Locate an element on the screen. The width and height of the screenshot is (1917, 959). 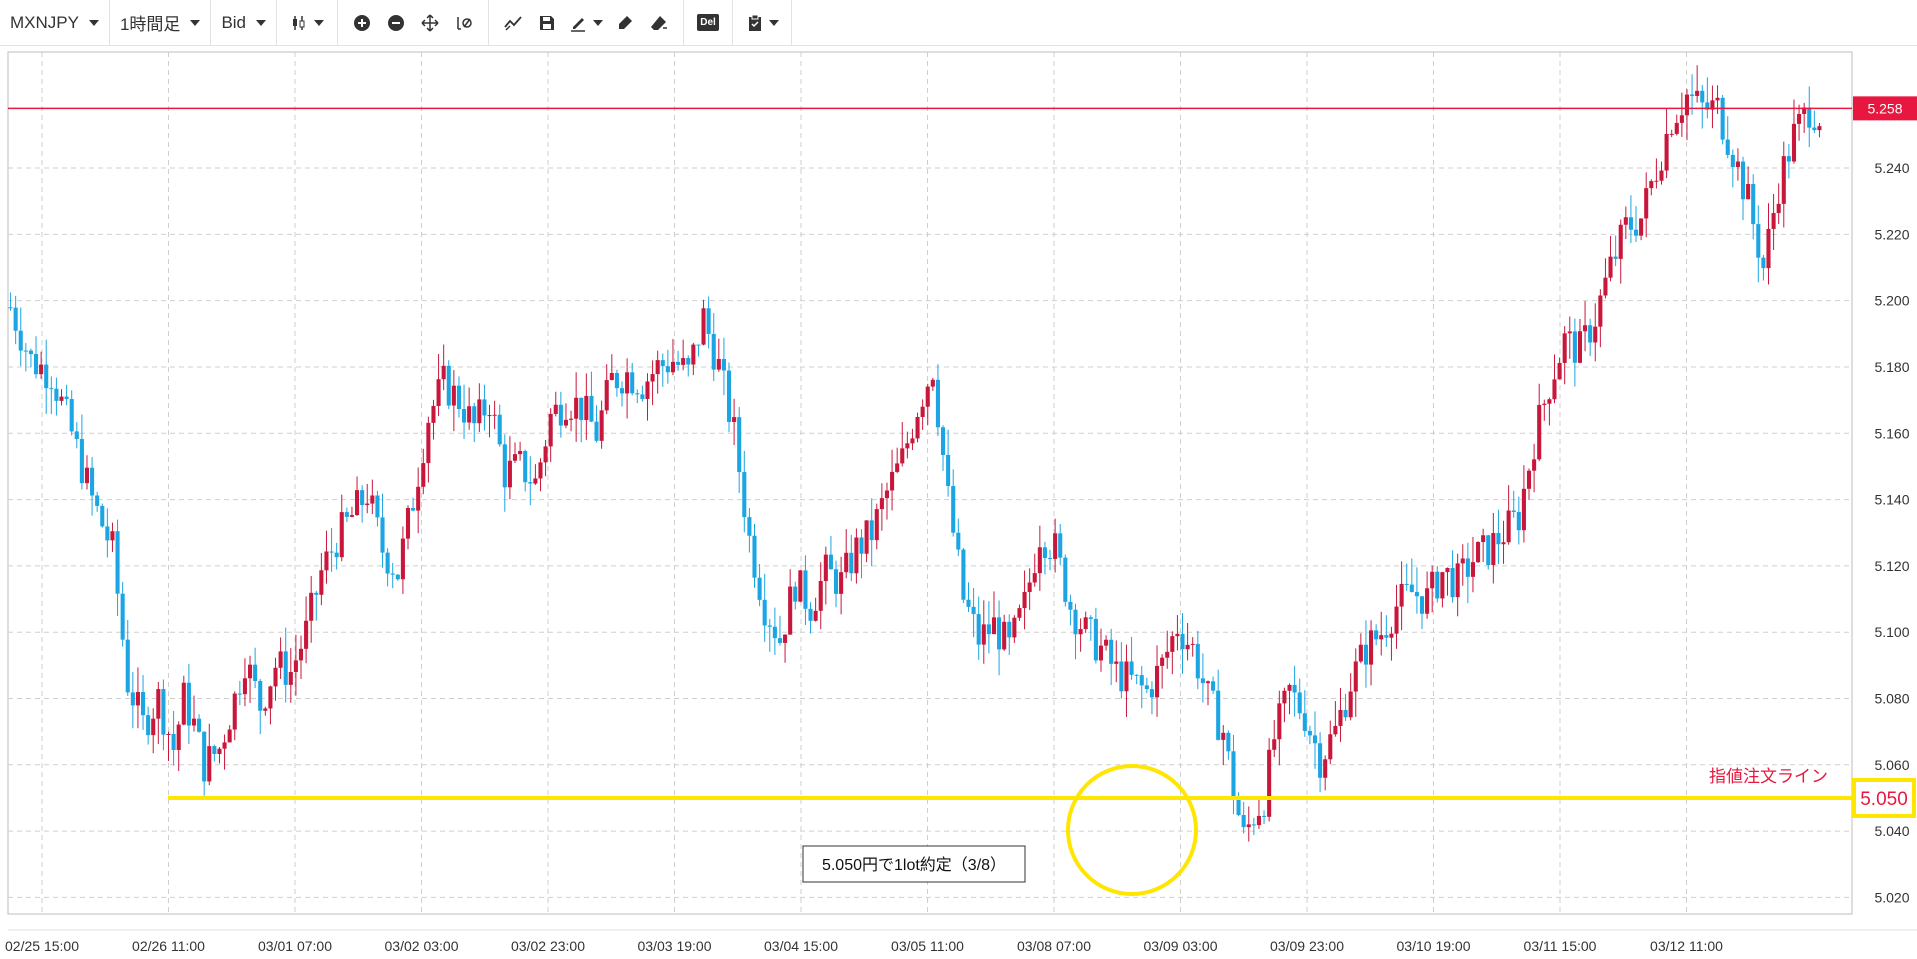
zoom-out-icon is located at coordinates (396, 23).